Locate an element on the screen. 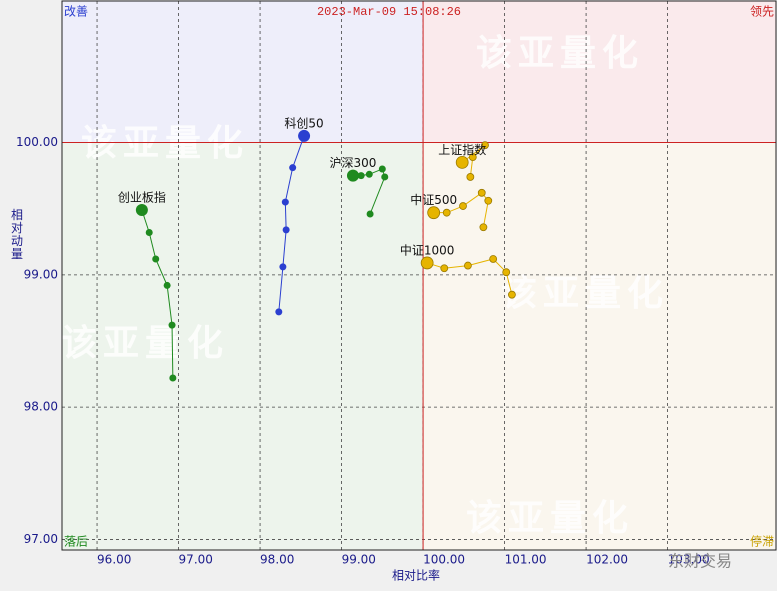 The width and height of the screenshot is (777, 591). series-label: 上证指数 is located at coordinates (462, 149).